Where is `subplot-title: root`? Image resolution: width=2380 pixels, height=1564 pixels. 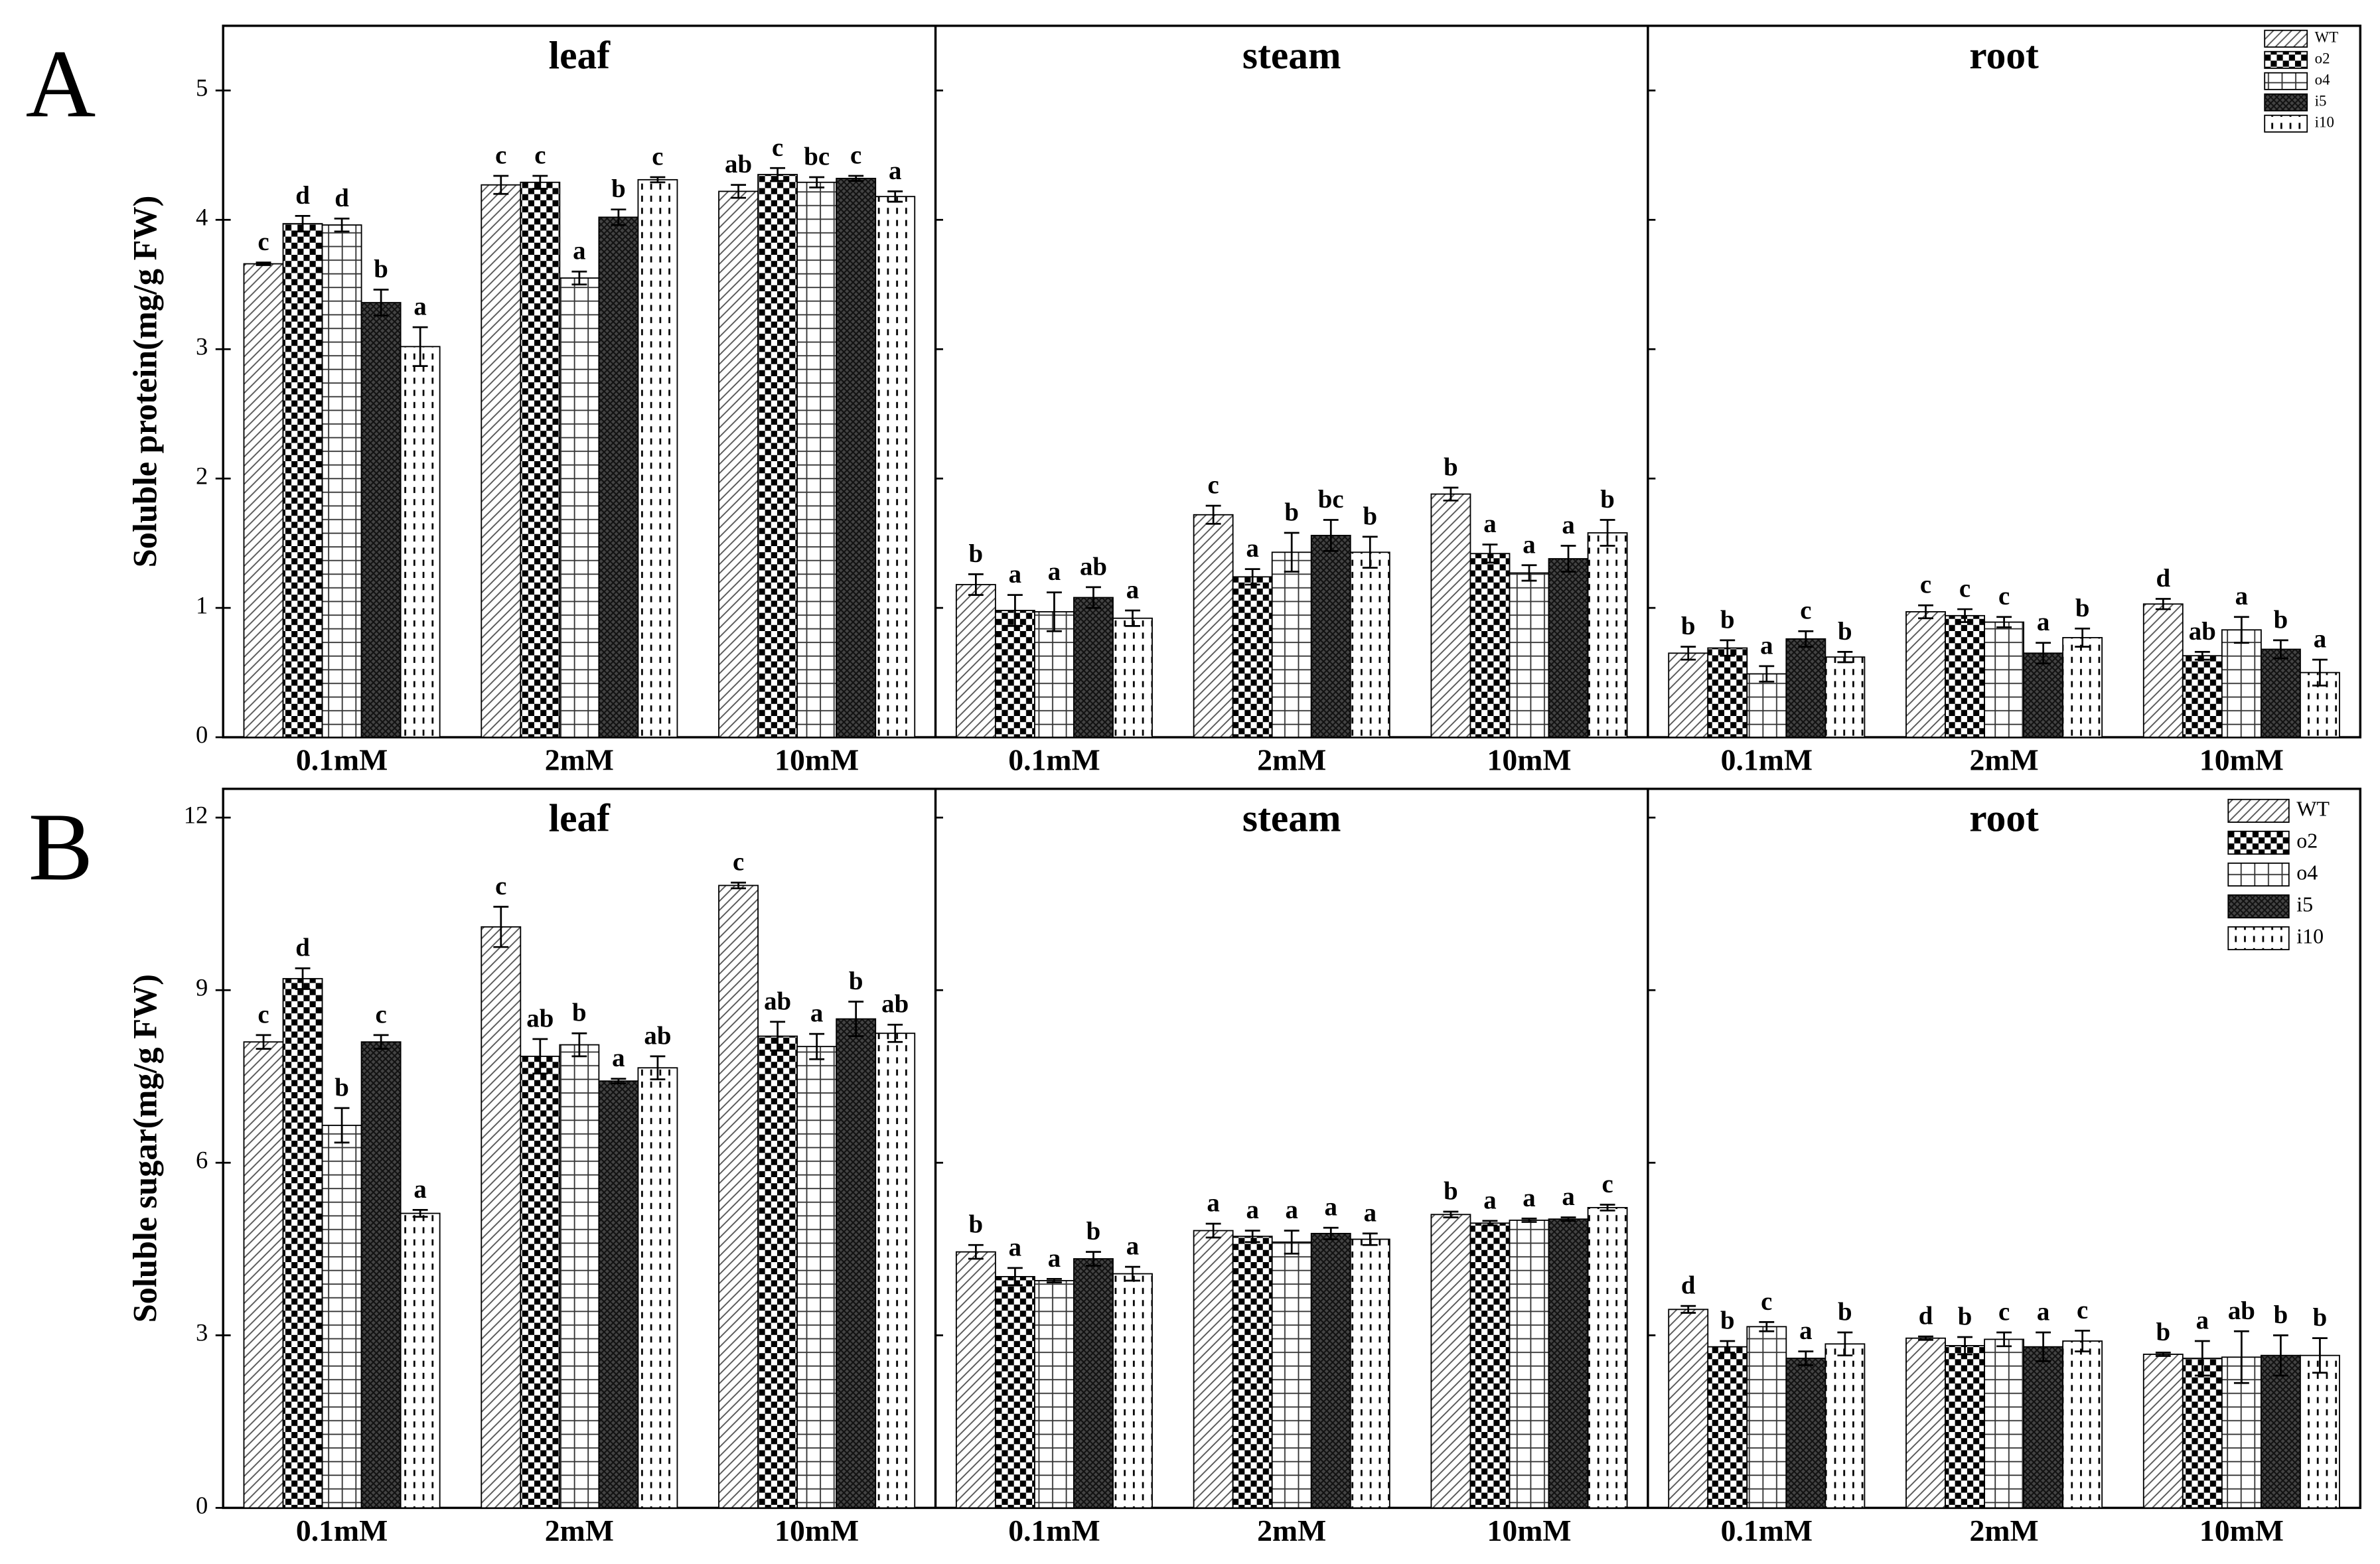
subplot-title: root is located at coordinates (2004, 818).